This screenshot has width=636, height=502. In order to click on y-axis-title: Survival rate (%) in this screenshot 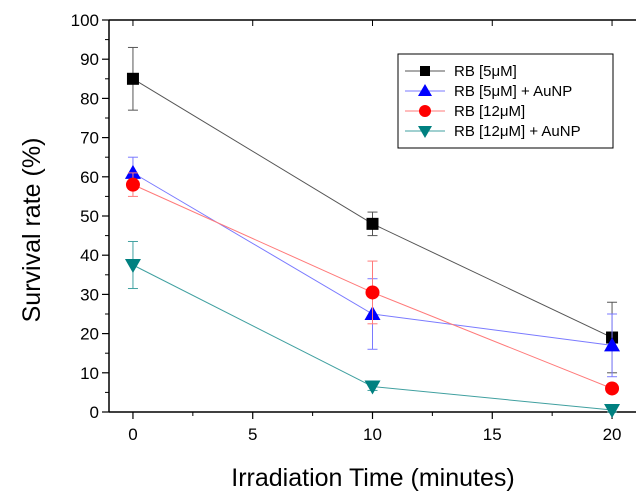, I will do `click(32, 230)`.